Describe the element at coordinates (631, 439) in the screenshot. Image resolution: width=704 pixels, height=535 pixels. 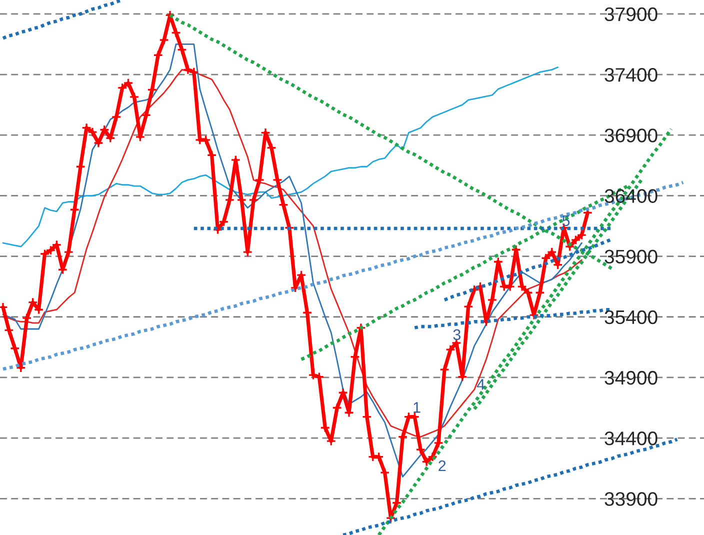
I see `y-tick-label: 34400` at that location.